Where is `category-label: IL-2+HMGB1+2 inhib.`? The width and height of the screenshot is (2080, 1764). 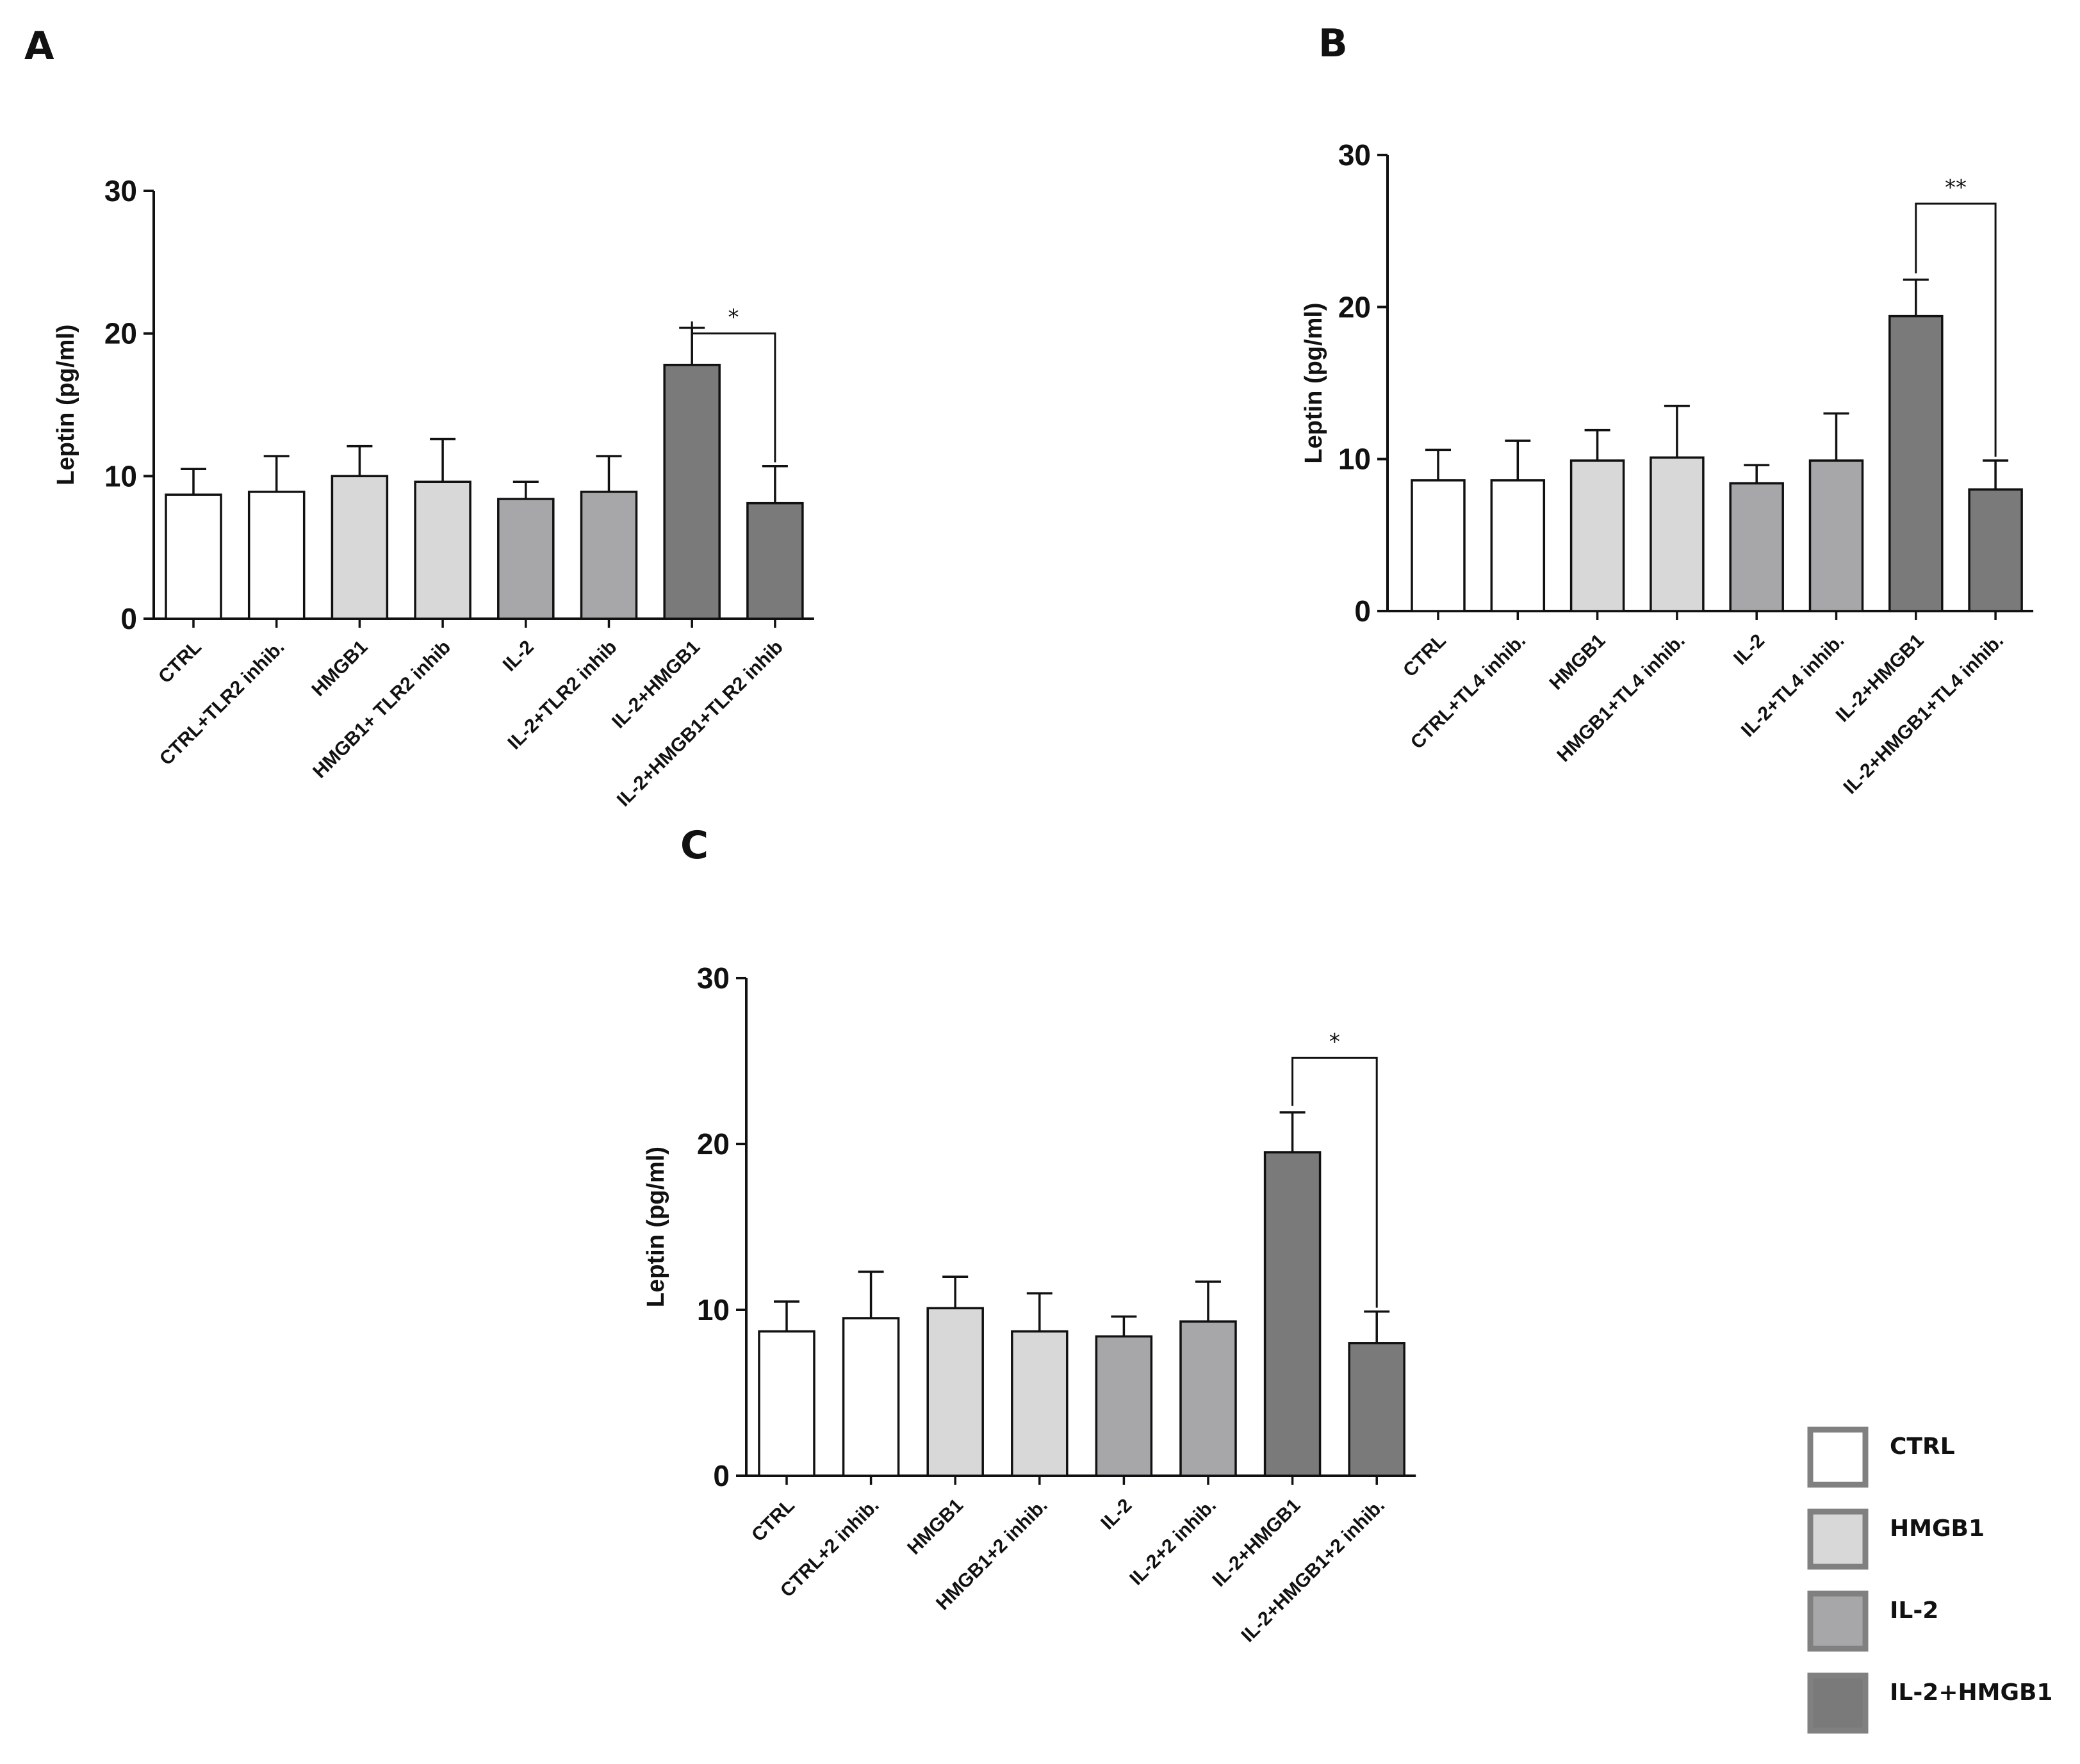 category-label: IL-2+HMGB1+2 inhib. is located at coordinates (1313, 1571).